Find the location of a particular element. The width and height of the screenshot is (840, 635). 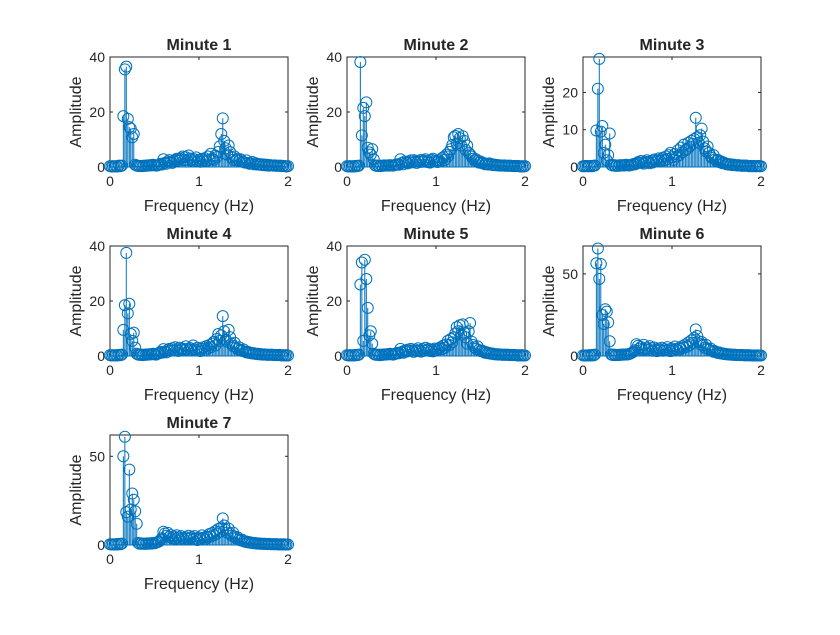

y-tick-label: 50 is located at coordinates (570, 274).